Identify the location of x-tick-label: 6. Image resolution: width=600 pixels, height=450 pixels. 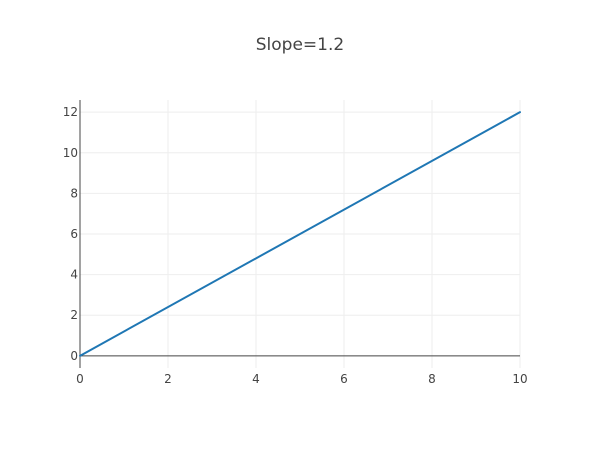
(344, 379).